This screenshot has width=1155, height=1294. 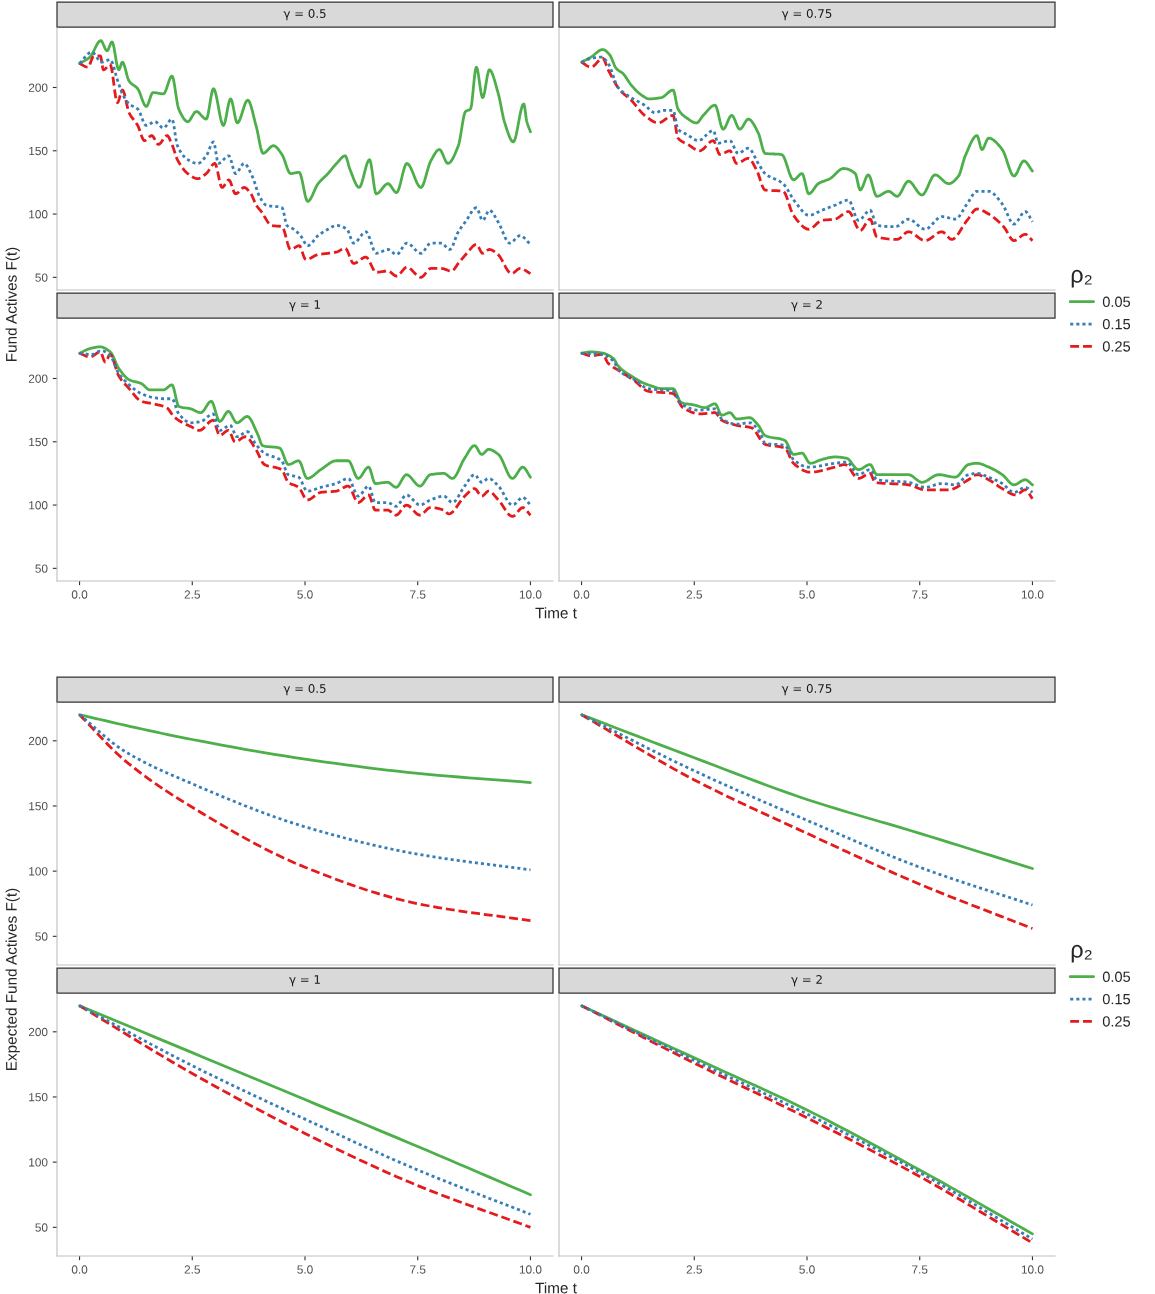 What do you see at coordinates (12, 979) in the screenshot?
I see `y-axis-title: Expected Fund Actives F(t)` at bounding box center [12, 979].